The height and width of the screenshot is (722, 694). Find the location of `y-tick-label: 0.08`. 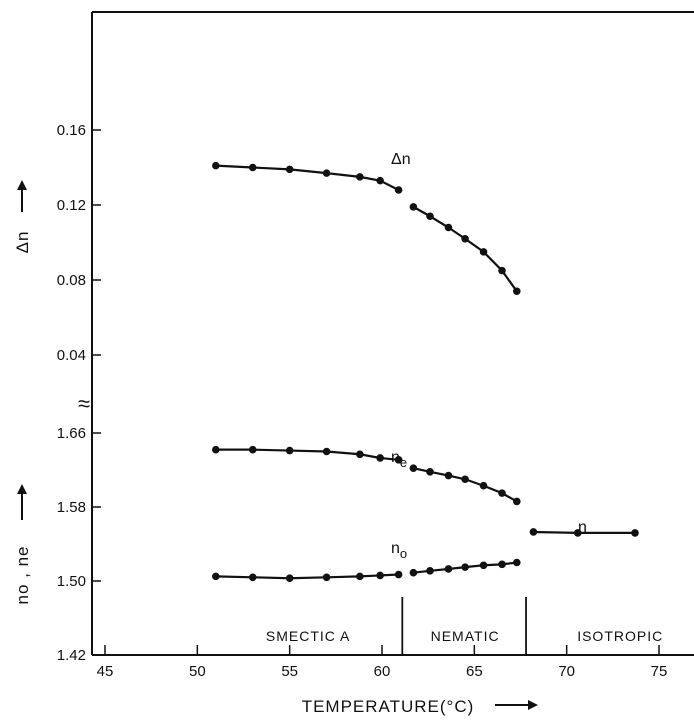

y-tick-label: 0.08 is located at coordinates (71, 280).